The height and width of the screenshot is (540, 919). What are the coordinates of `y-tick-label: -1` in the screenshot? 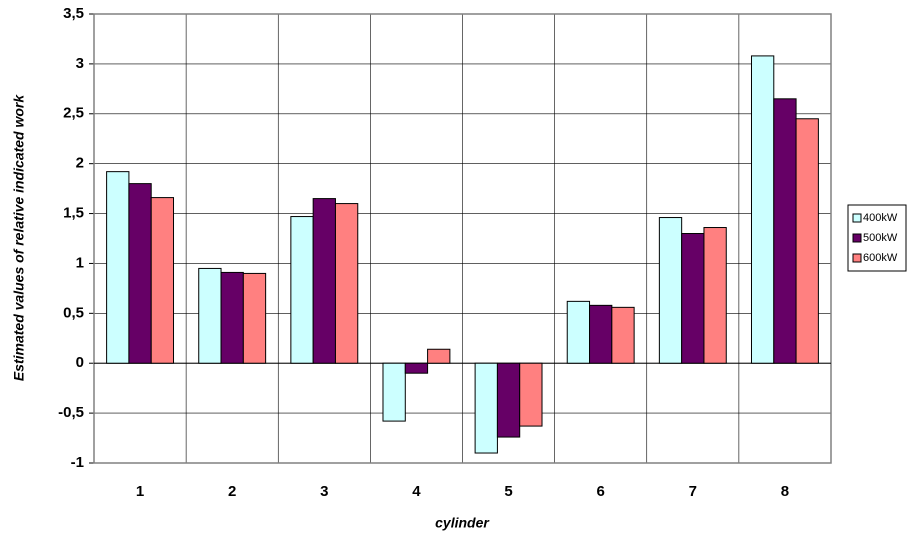 It's located at (77, 462).